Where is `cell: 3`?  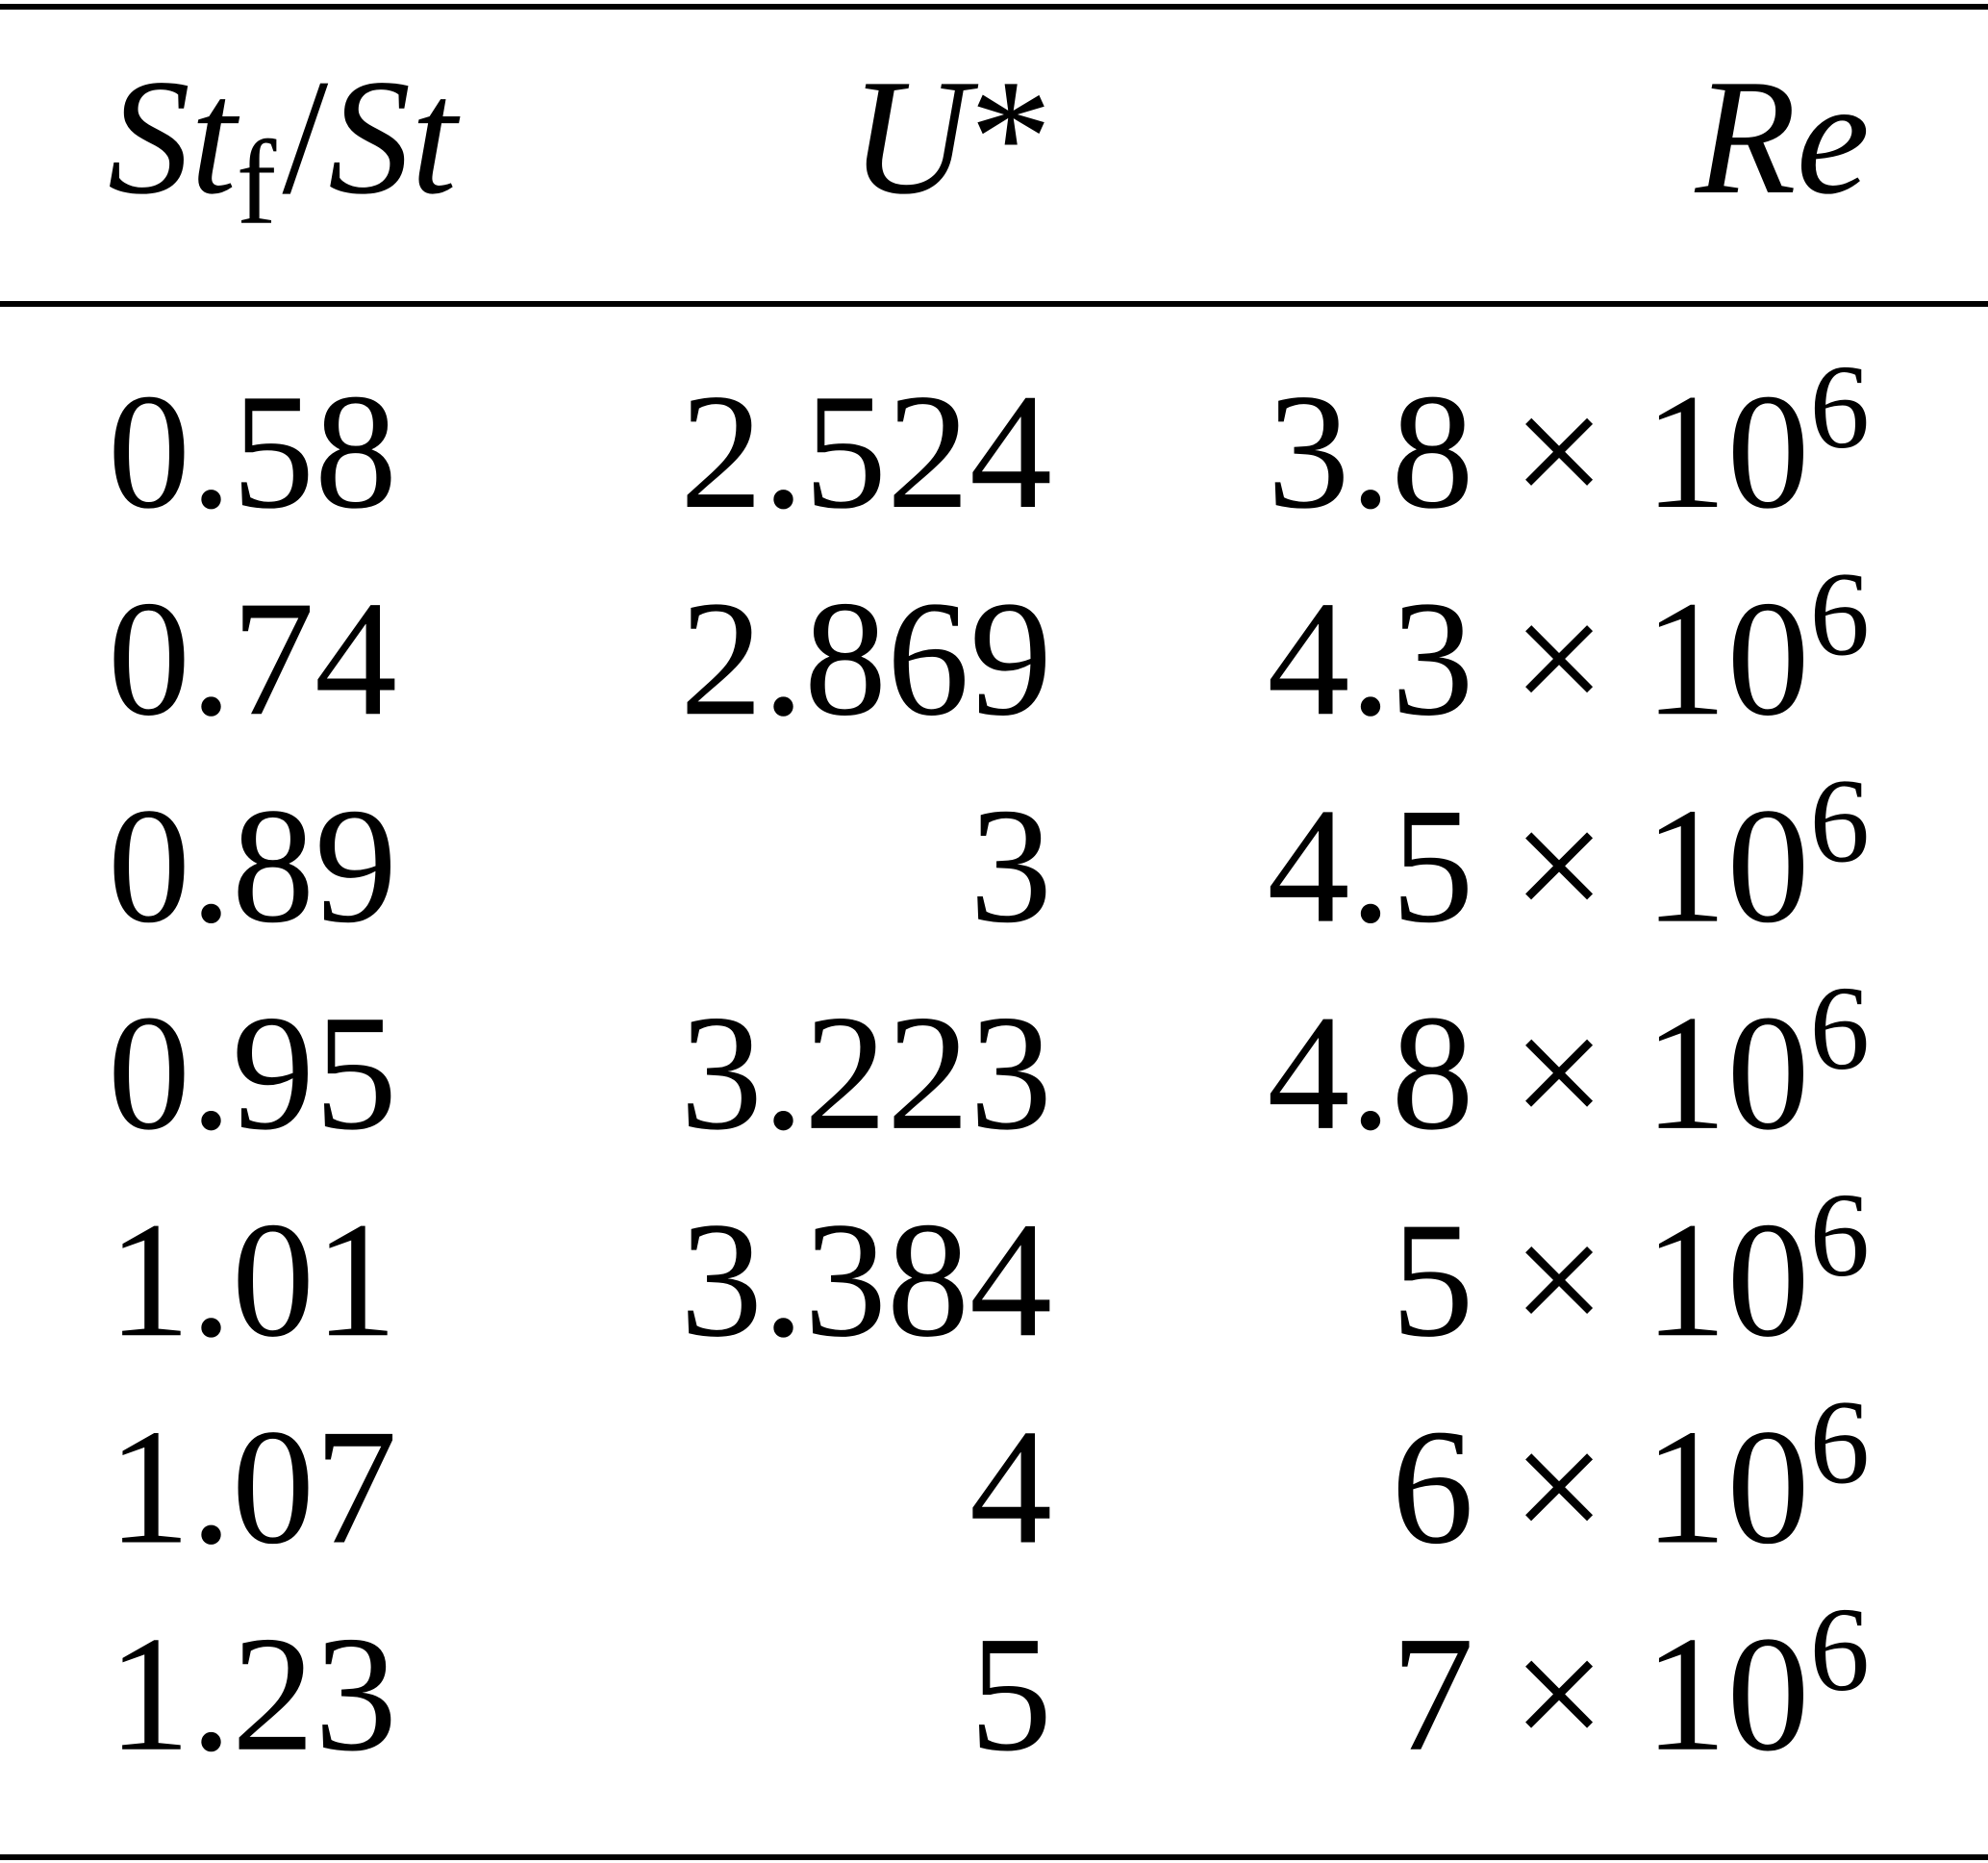 cell: 3 is located at coordinates (1010, 866).